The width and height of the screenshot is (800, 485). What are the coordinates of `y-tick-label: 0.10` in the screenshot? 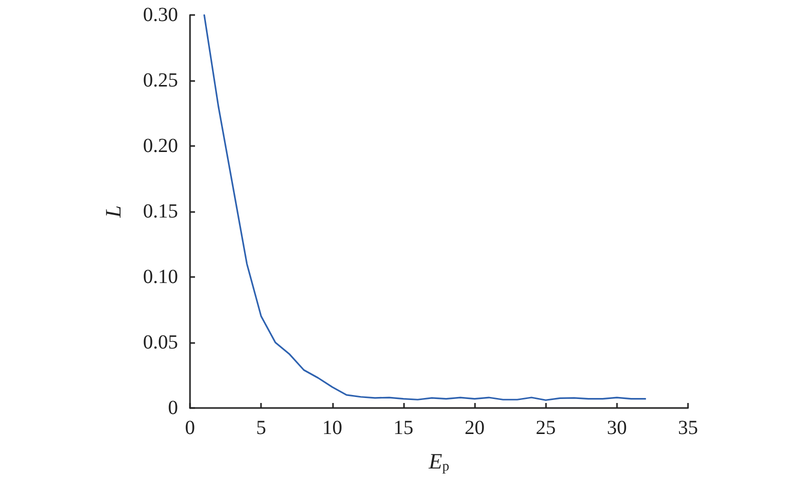 It's located at (160, 277).